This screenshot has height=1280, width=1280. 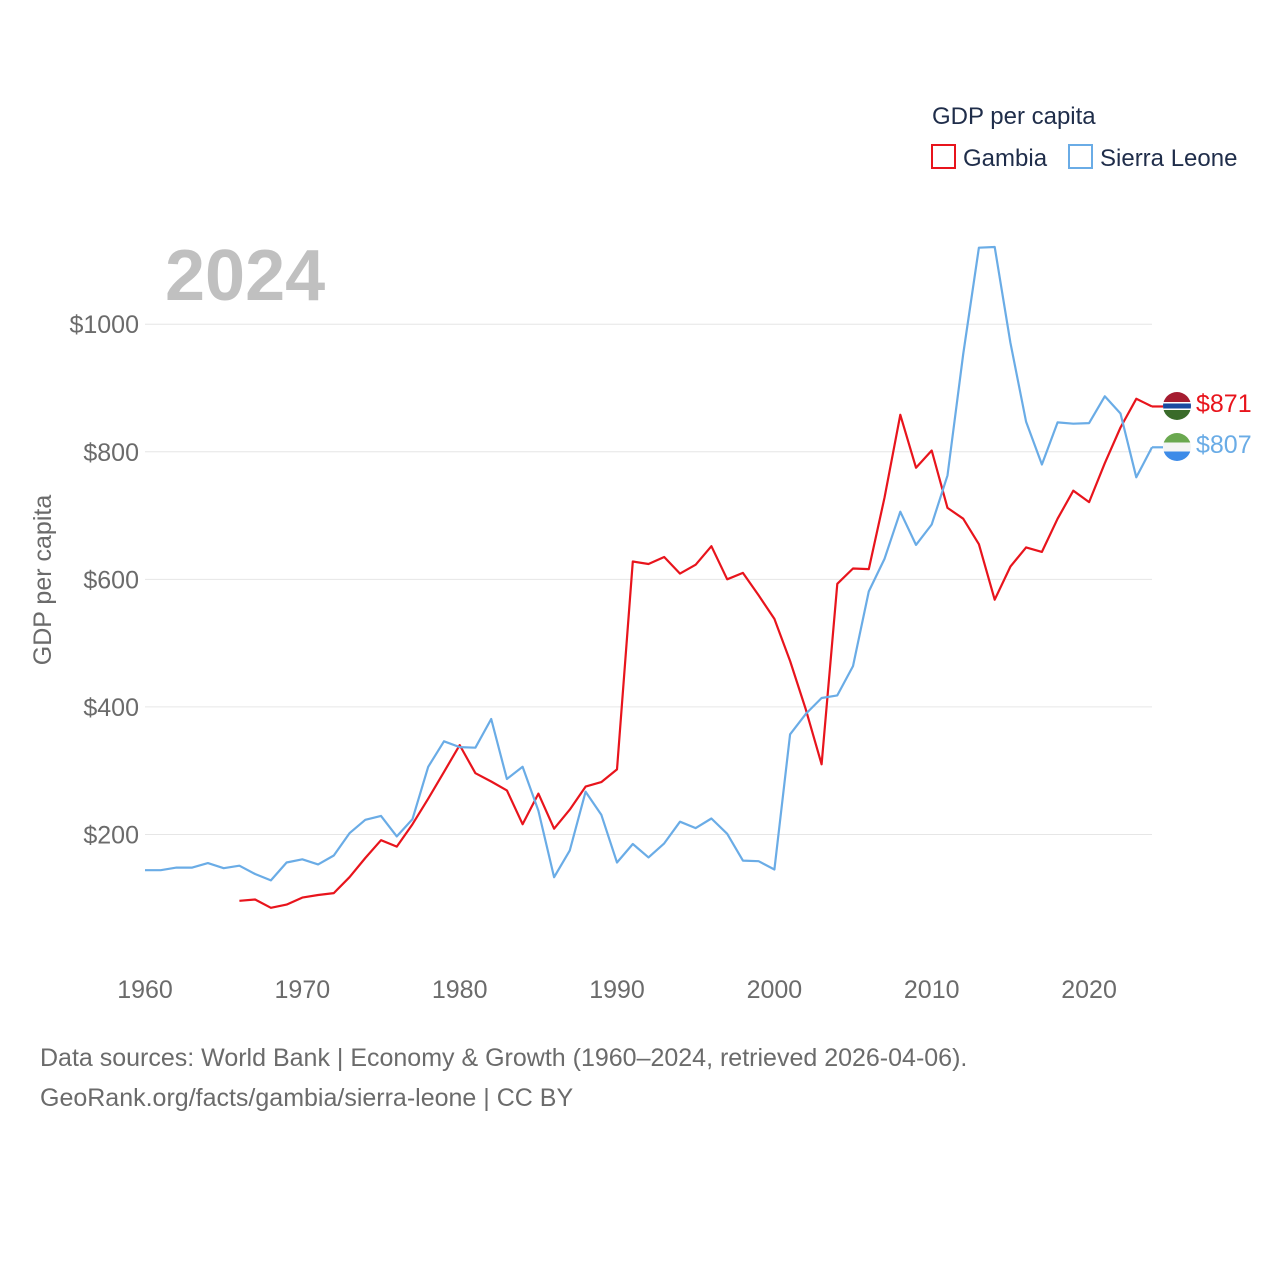 I want to click on gambia-flag-icon, so click(x=1177, y=406).